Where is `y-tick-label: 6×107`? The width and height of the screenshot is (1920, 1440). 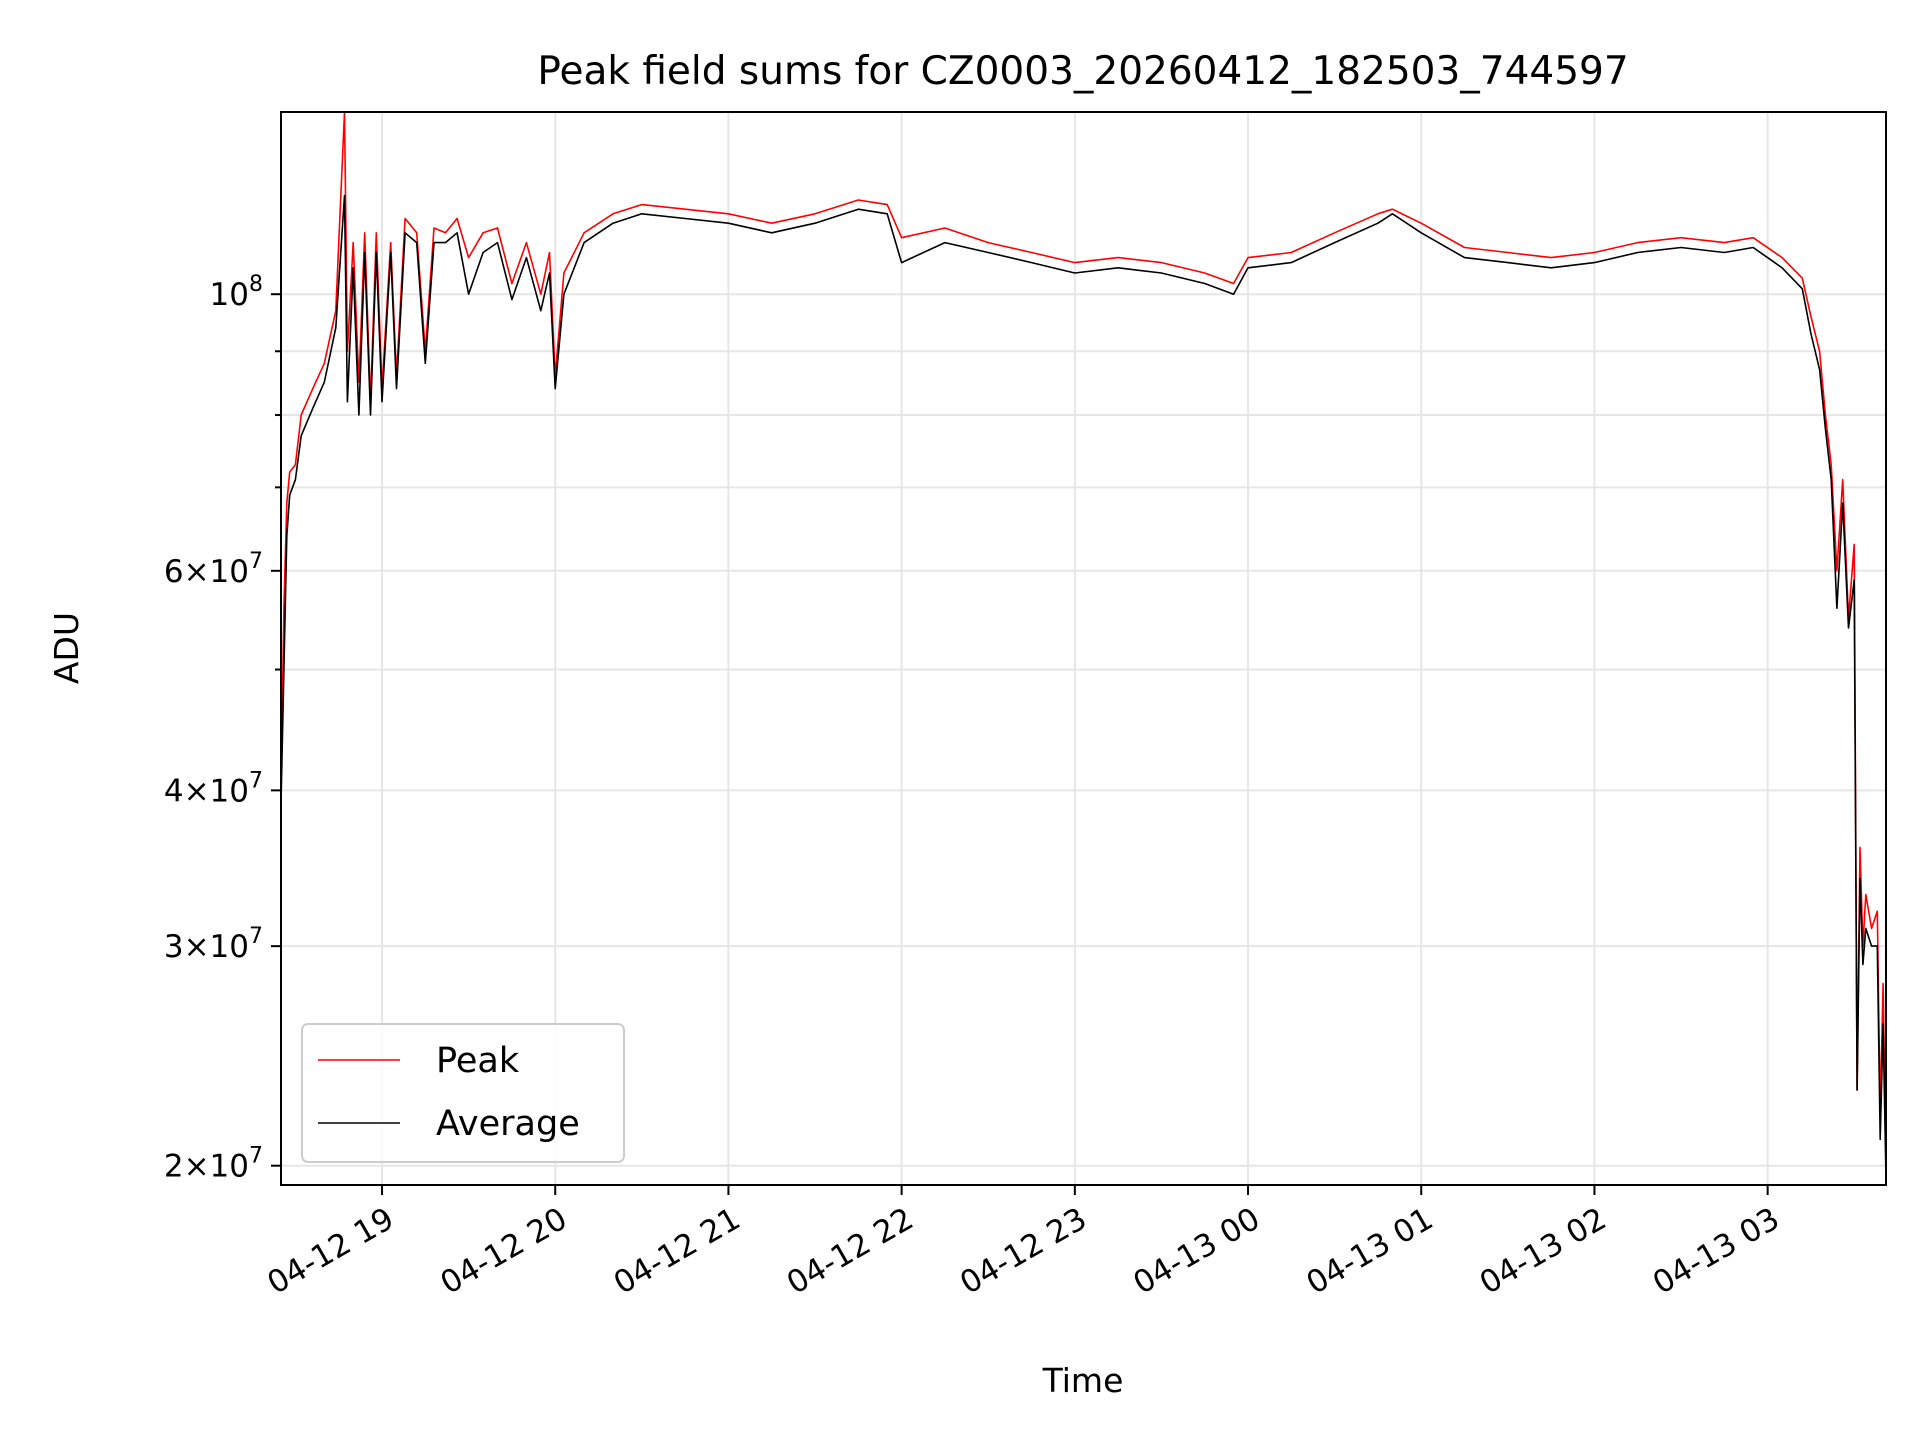
y-tick-label: 6×107 is located at coordinates (213, 569).